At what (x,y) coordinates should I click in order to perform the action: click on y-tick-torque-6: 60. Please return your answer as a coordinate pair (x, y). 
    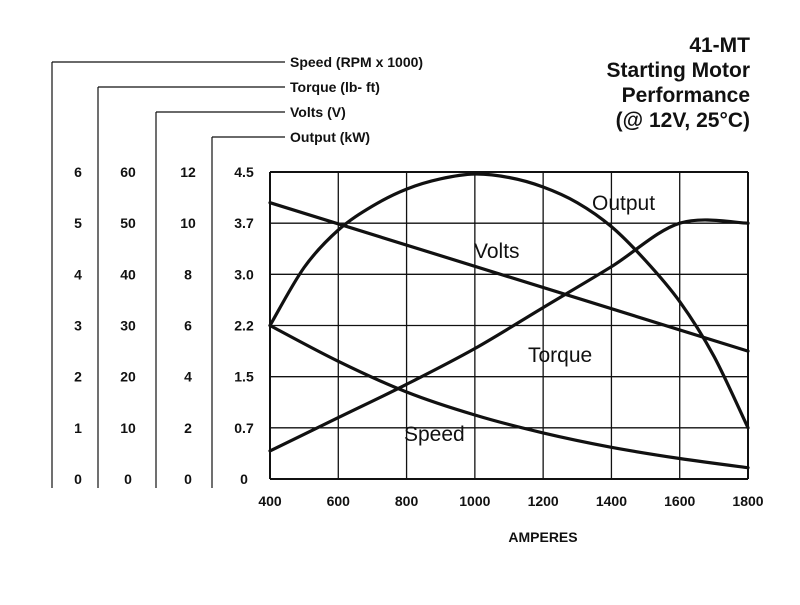
    Looking at the image, I should click on (128, 172).